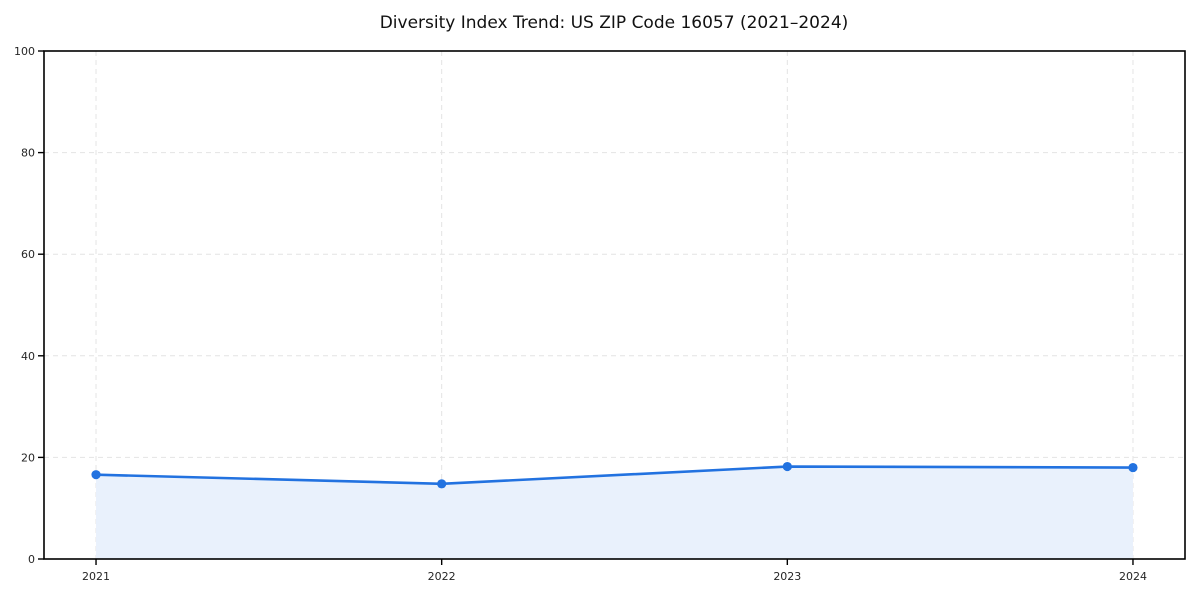 The height and width of the screenshot is (600, 1200). I want to click on y-tick-label: 60, so click(28, 254).